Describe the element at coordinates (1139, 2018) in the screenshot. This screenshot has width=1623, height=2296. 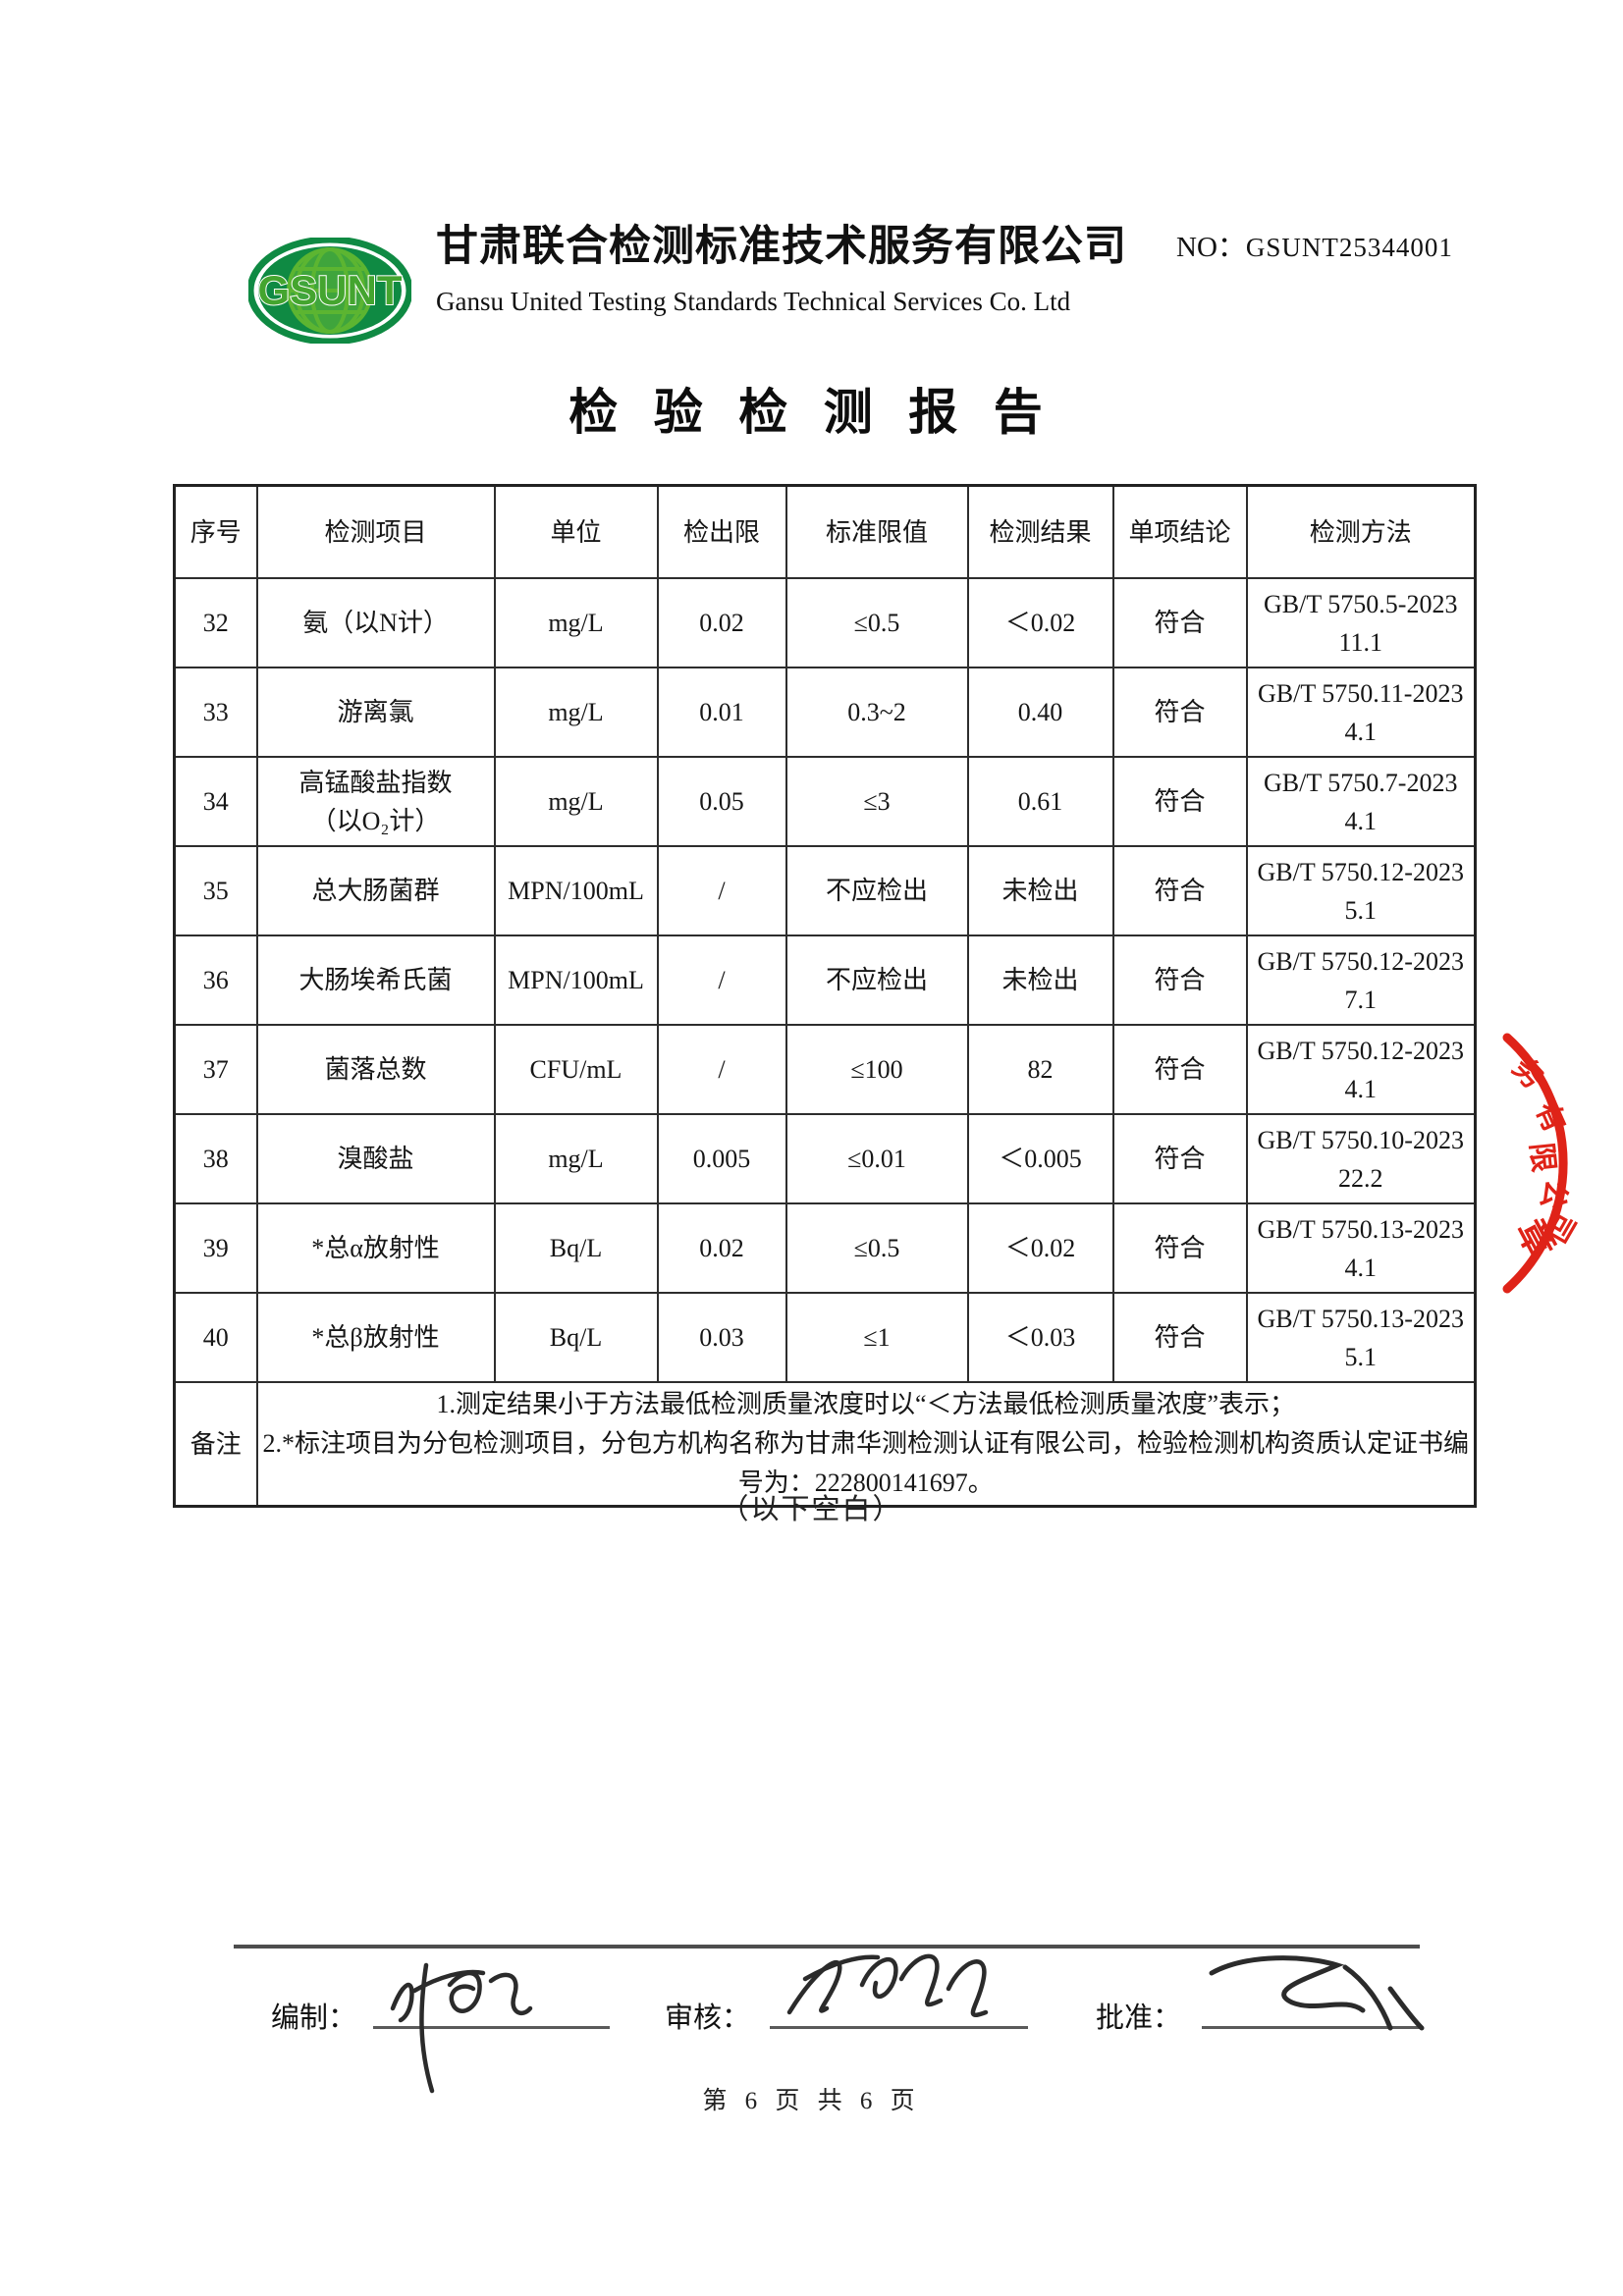
I see `approved-by-label: 批准：` at that location.